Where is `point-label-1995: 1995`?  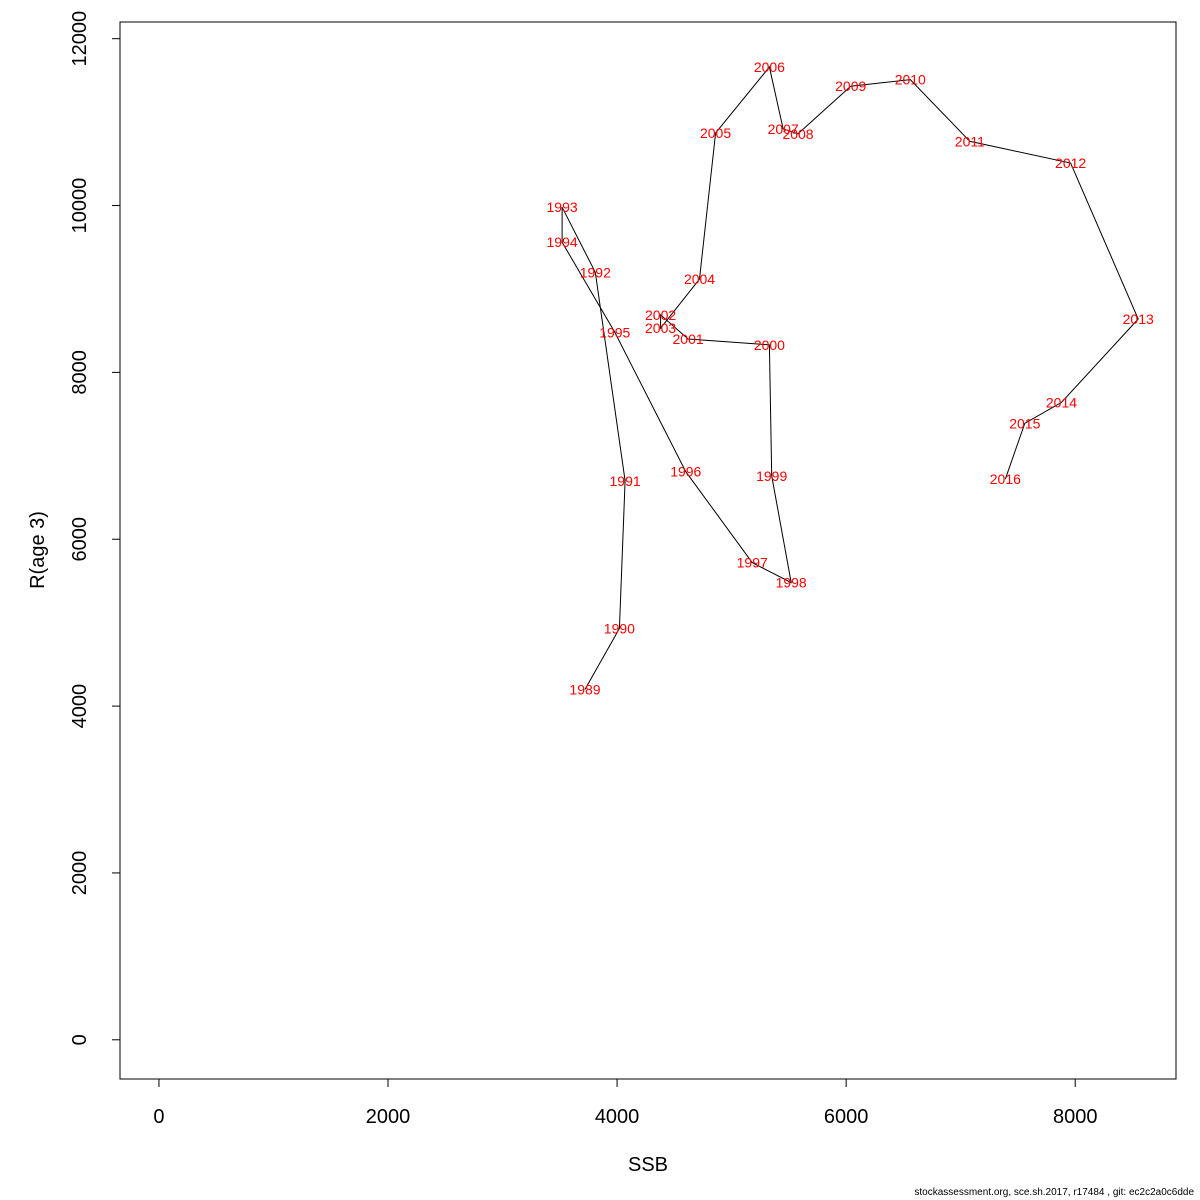 point-label-1995: 1995 is located at coordinates (614, 332).